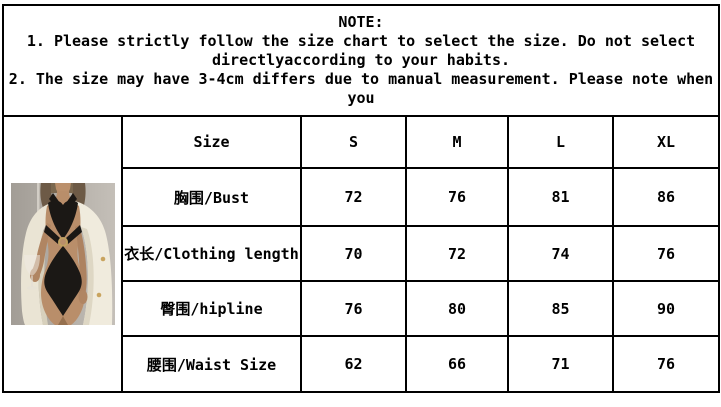  Describe the element at coordinates (457, 308) in the screenshot. I see `cell-hip-m: 80` at that location.